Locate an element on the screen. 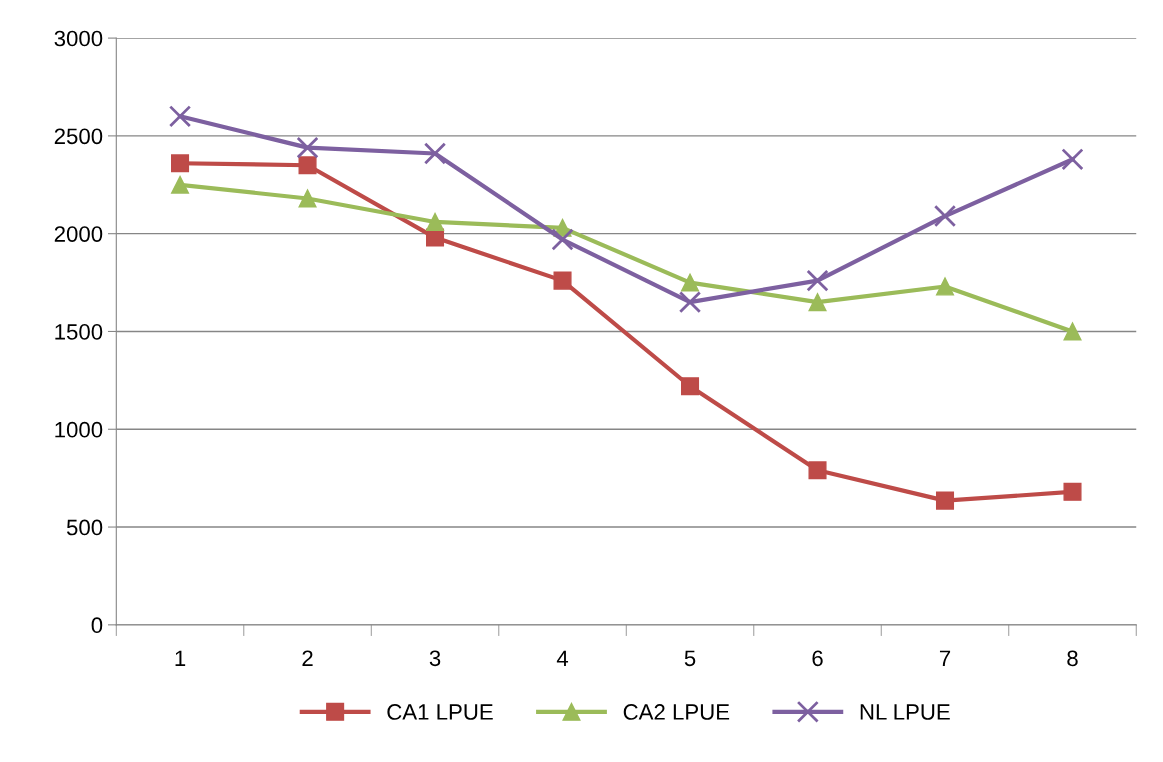 This screenshot has width=1163, height=762. legend-label: NL LPUE is located at coordinates (905, 712).